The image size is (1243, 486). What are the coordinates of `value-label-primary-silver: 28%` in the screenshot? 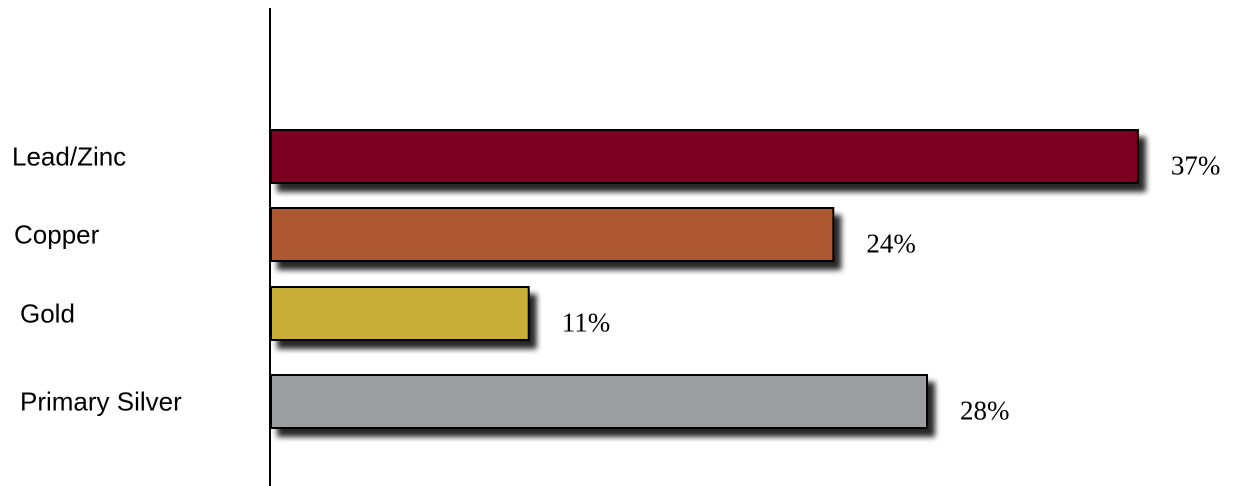 It's located at (985, 411).